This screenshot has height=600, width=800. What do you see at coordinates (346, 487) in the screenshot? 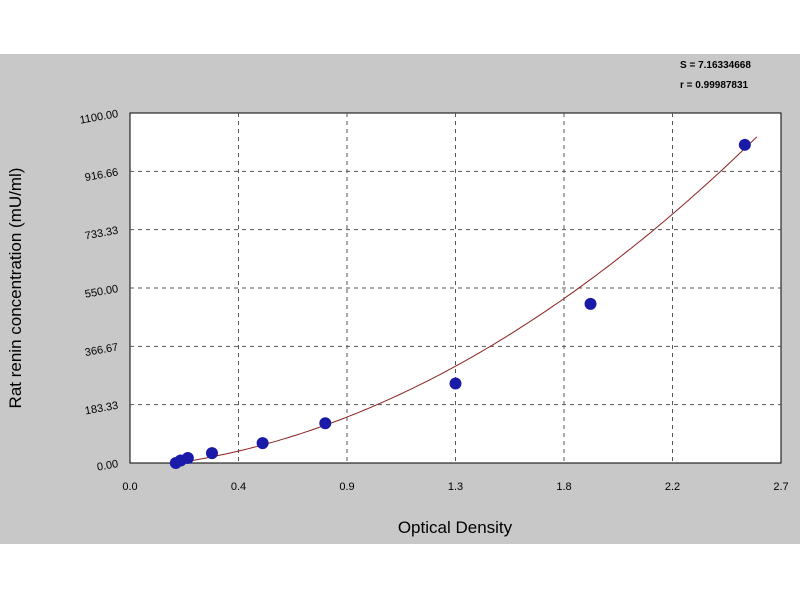
I see `x-tick-label: 0.9` at bounding box center [346, 487].